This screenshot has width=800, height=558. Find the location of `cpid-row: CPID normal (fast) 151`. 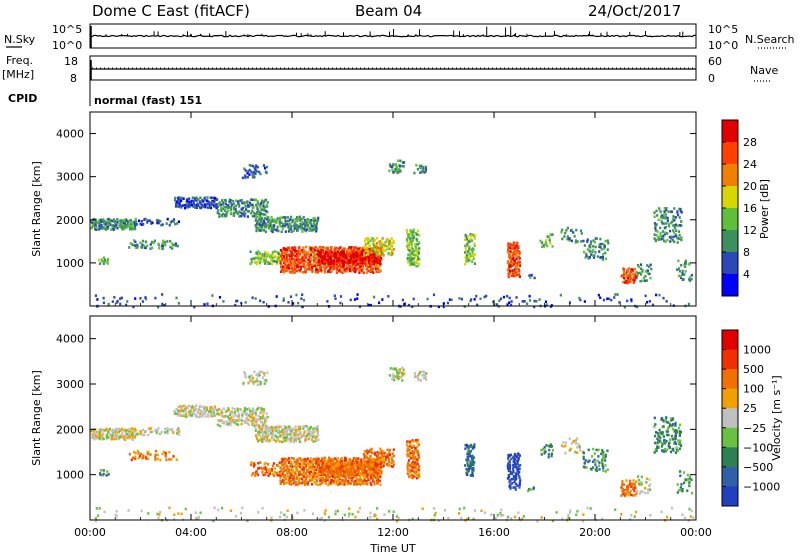

cpid-row: CPID normal (fast) 151 is located at coordinates (105, 93).